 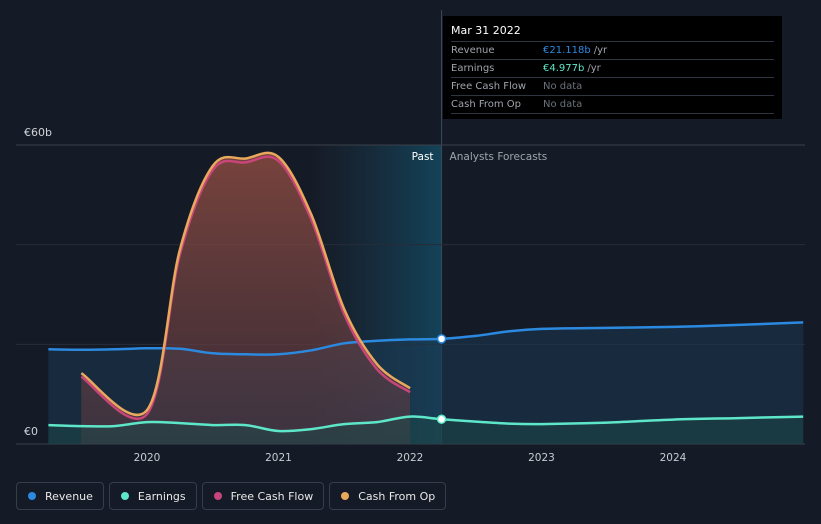 I want to click on x-tick-label: 2024, so click(x=673, y=458).